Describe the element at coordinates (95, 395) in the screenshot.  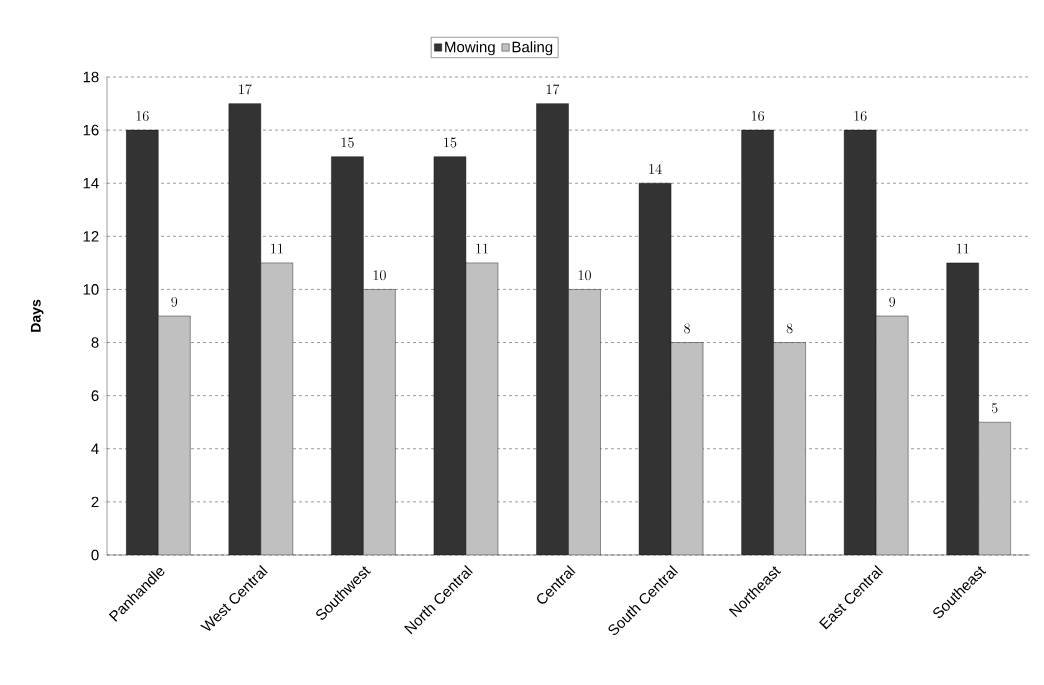
I see `y-tick-label: 6` at that location.